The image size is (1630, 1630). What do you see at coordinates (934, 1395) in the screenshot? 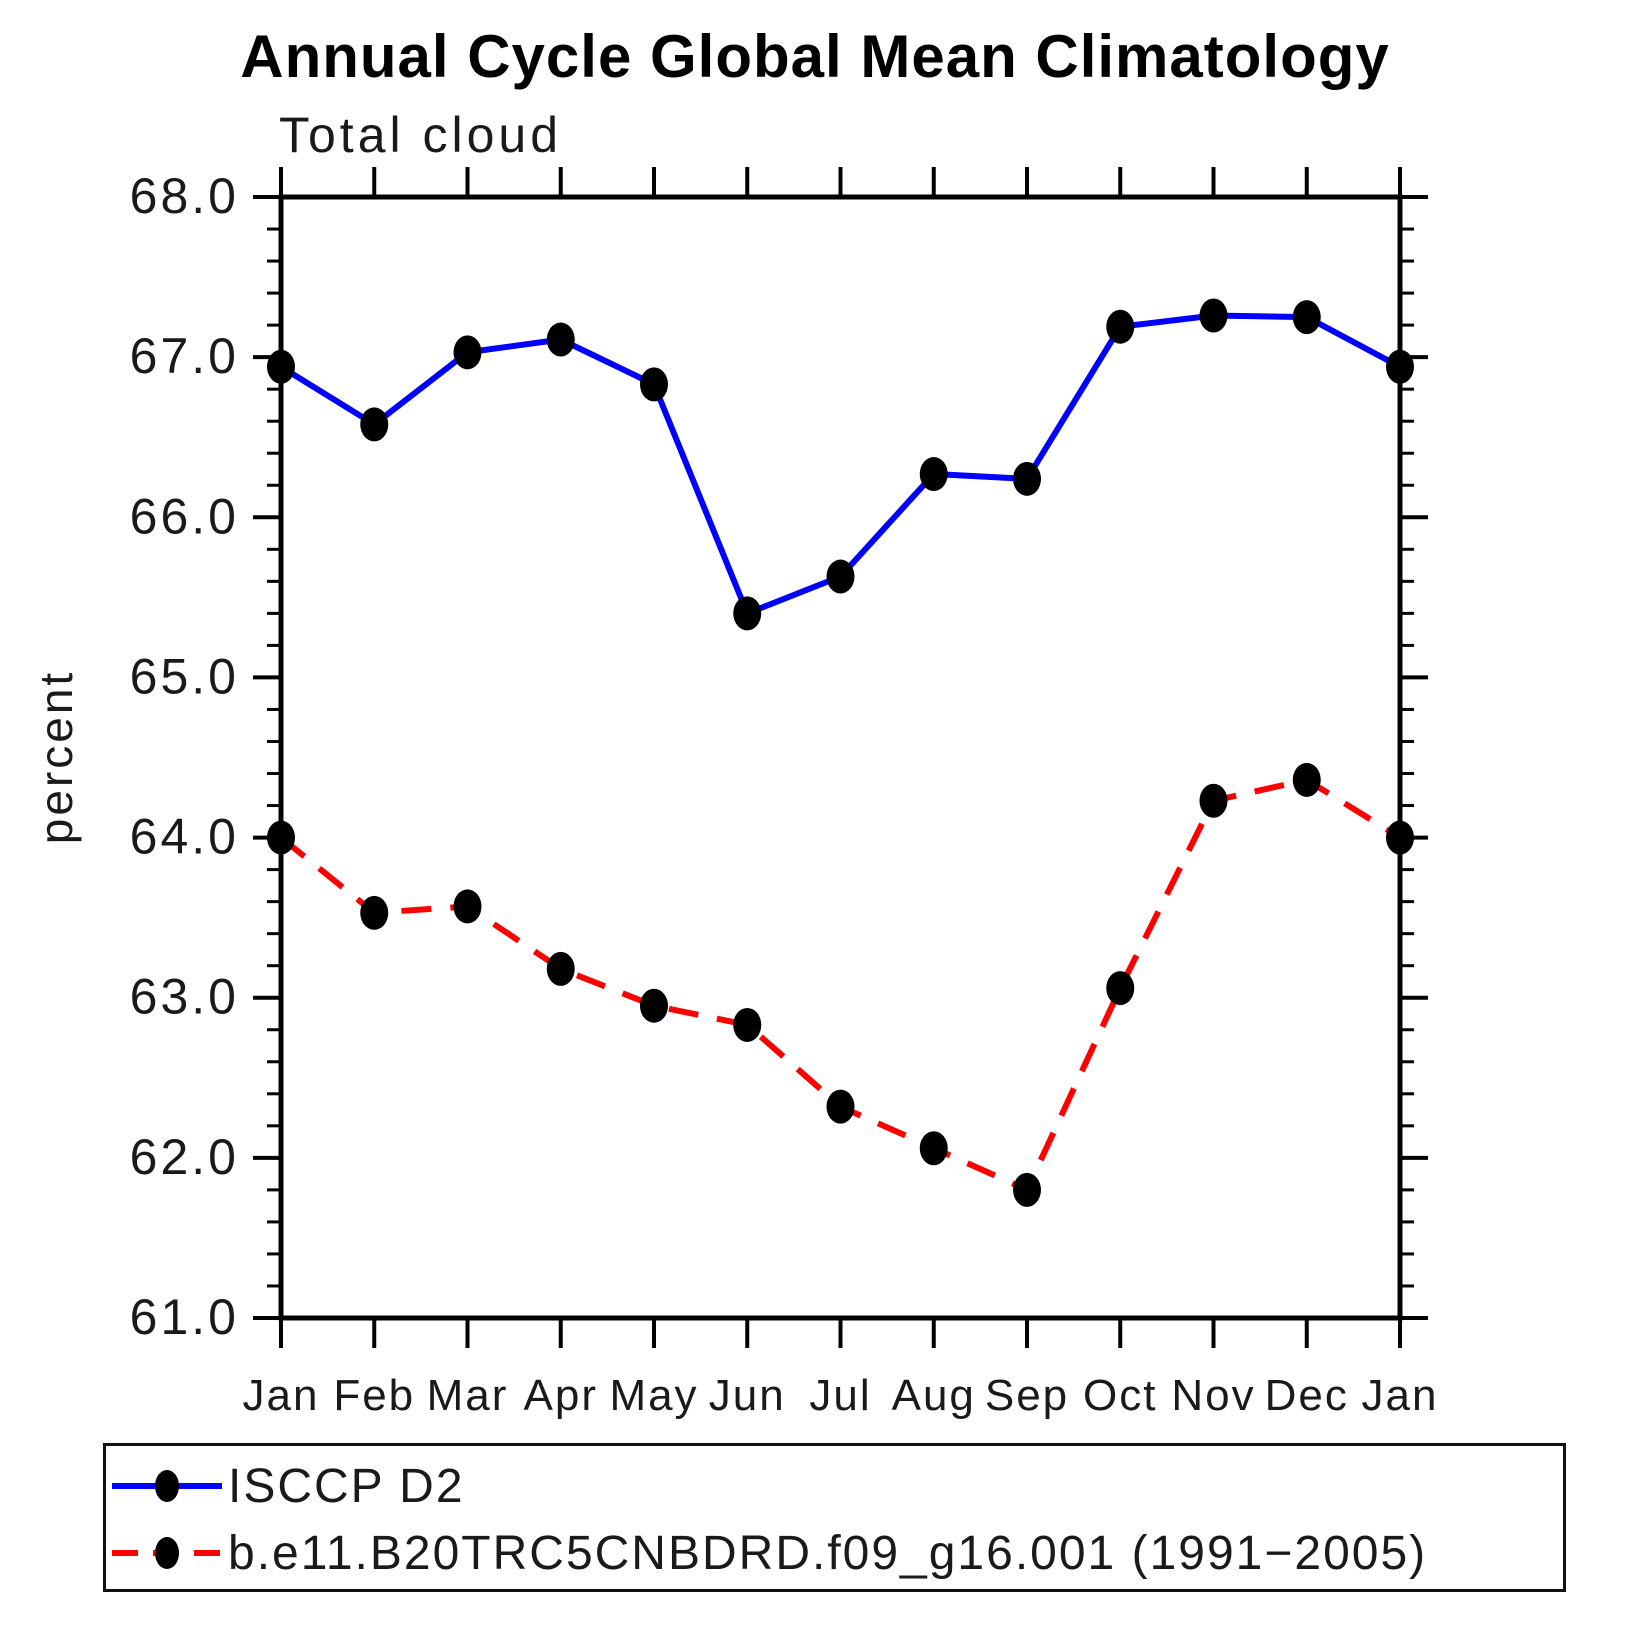
I see `x-tick-label: Aug` at bounding box center [934, 1395].